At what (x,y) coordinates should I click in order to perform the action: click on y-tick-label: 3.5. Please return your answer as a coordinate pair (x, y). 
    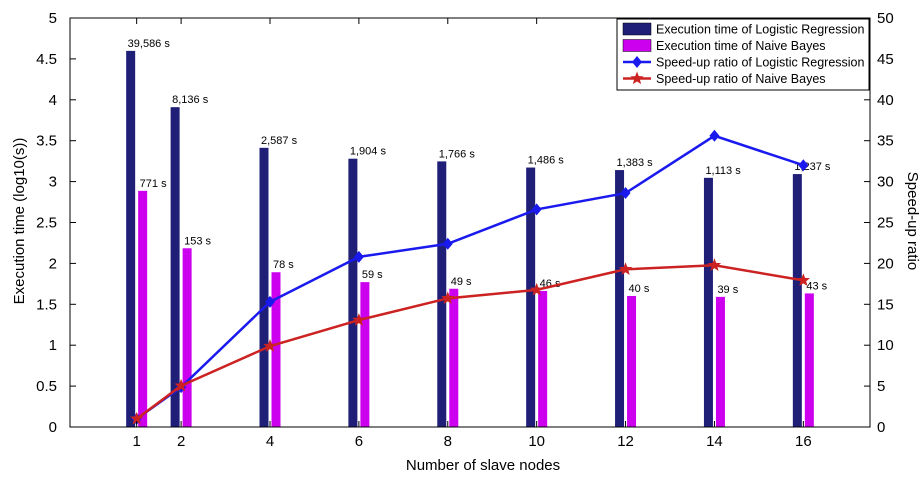
    Looking at the image, I should click on (46, 141).